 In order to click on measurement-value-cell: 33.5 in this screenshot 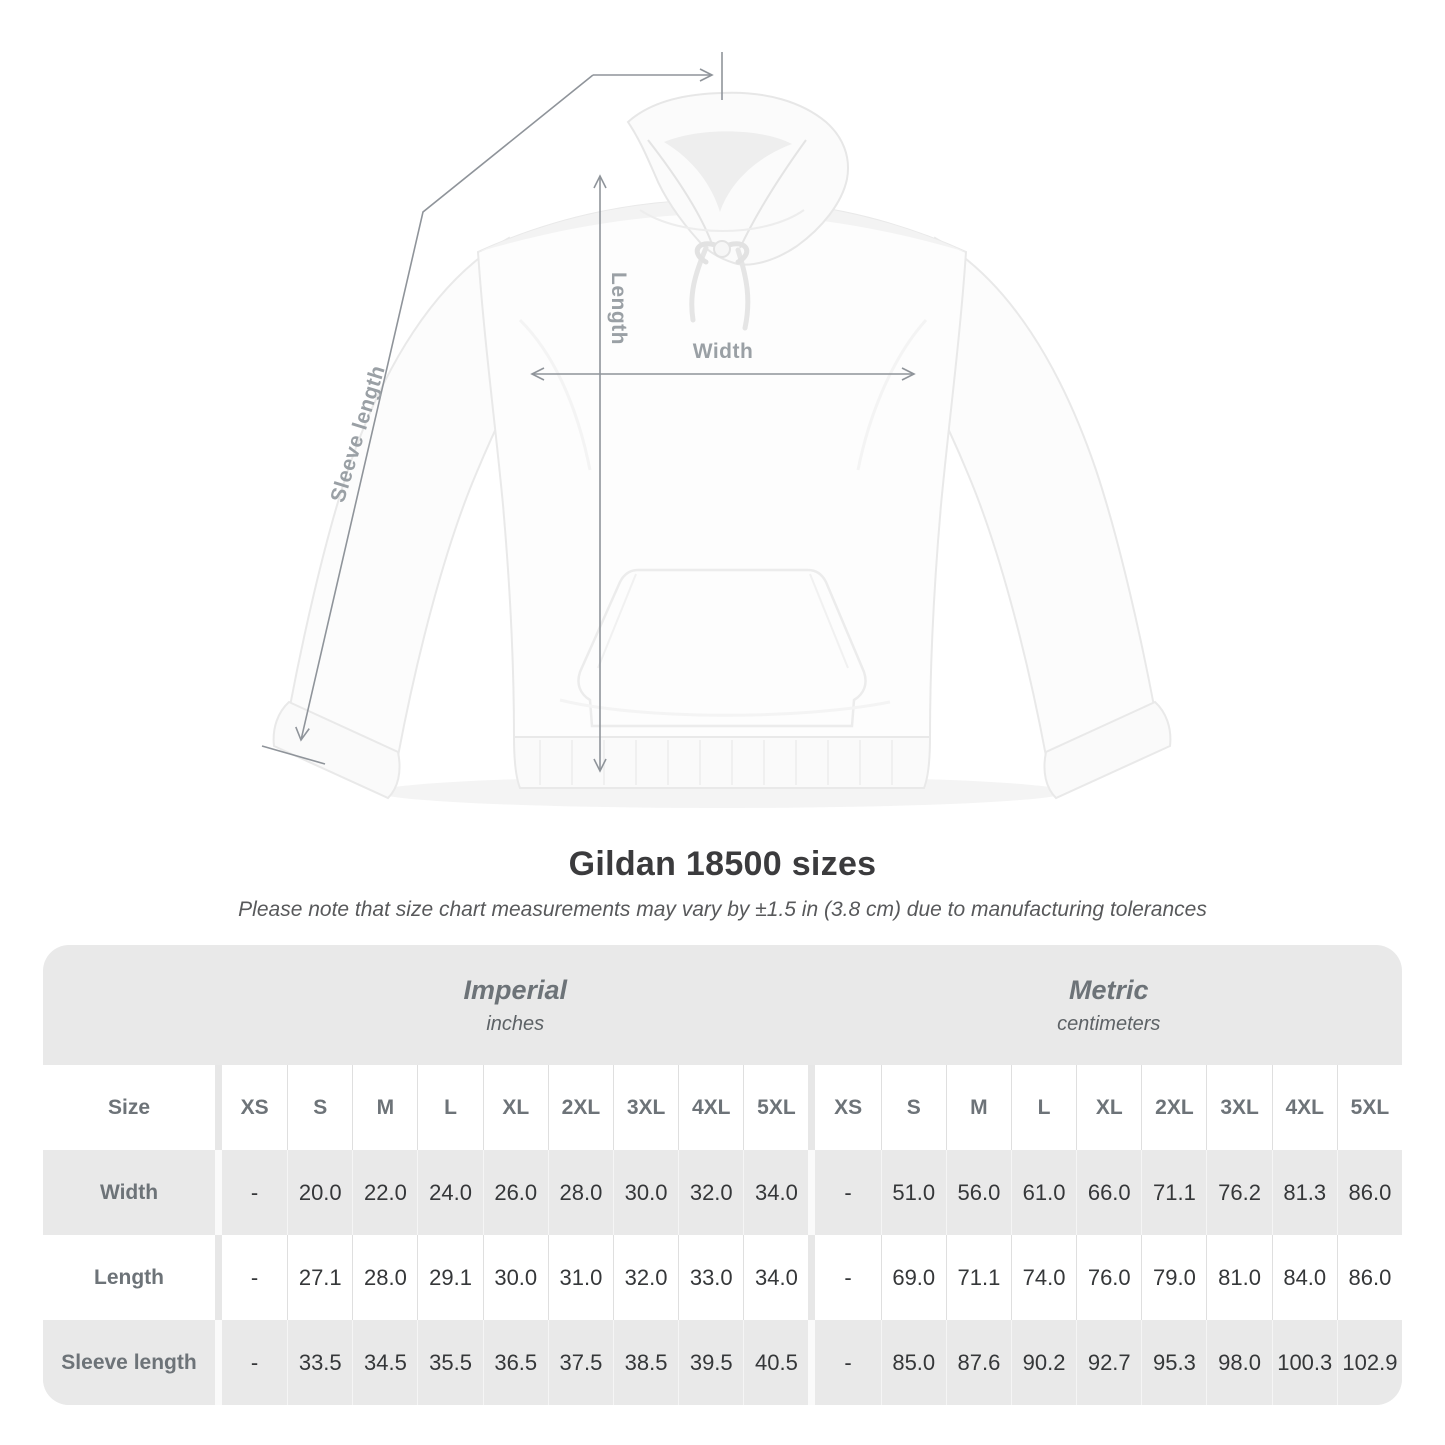, I will do `click(319, 1362)`.